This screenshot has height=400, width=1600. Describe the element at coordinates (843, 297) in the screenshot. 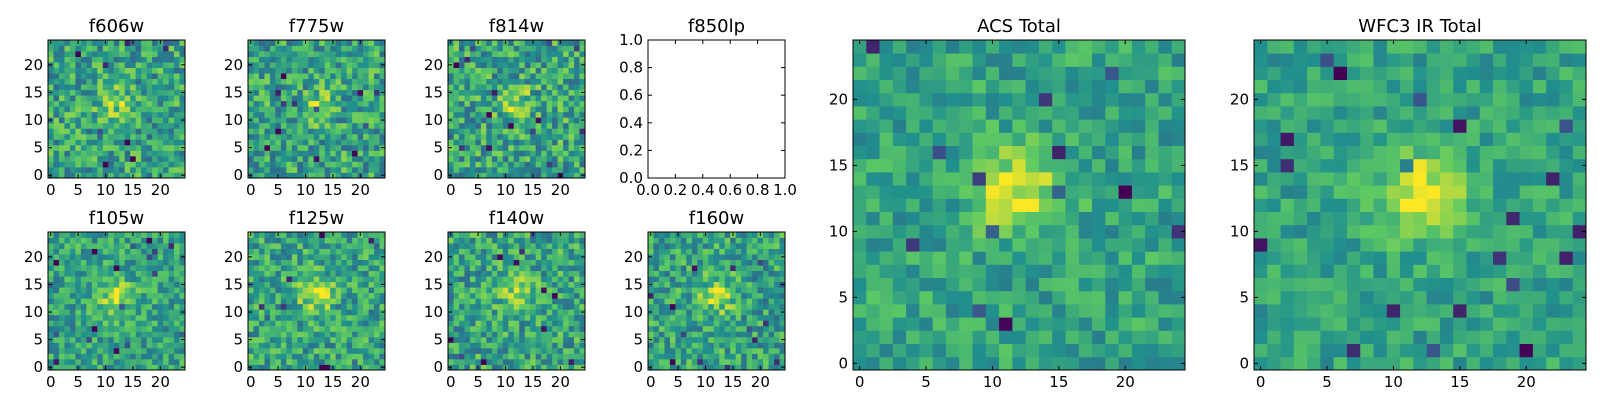

I see `y-tick-label: 5` at that location.